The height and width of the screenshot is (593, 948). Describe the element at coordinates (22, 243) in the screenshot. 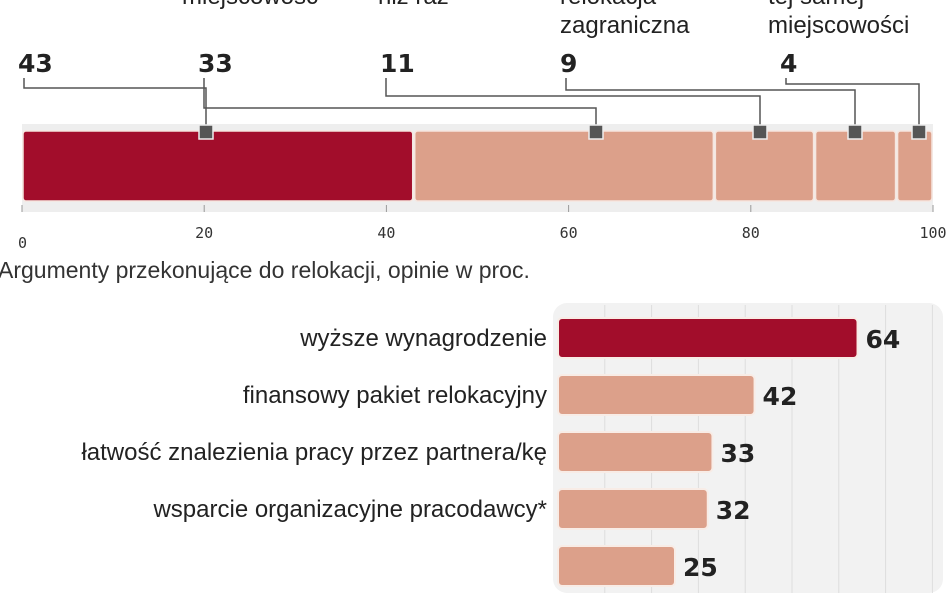

I see `x-tick-label-0: 0` at that location.